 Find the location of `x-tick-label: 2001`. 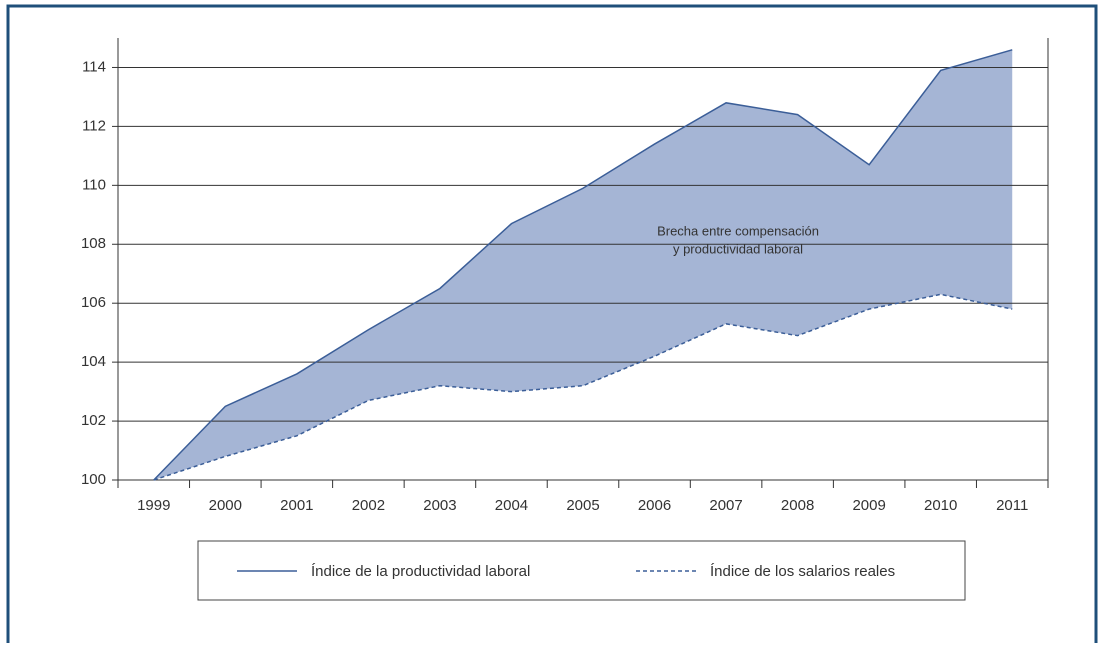

x-tick-label: 2001 is located at coordinates (296, 505).